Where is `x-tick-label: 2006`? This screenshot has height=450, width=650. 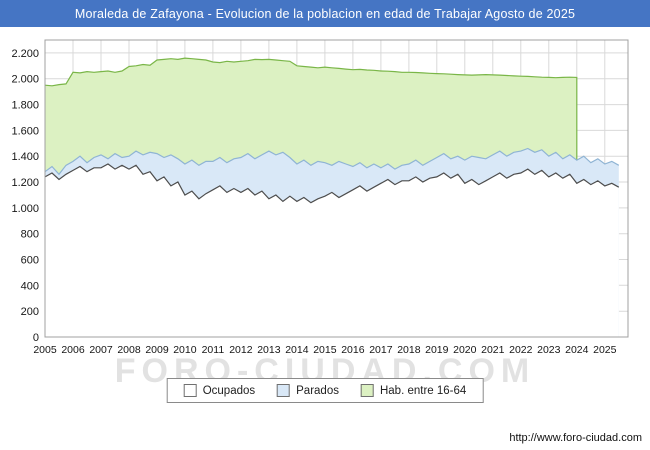
x-tick-label: 2006 is located at coordinates (73, 350).